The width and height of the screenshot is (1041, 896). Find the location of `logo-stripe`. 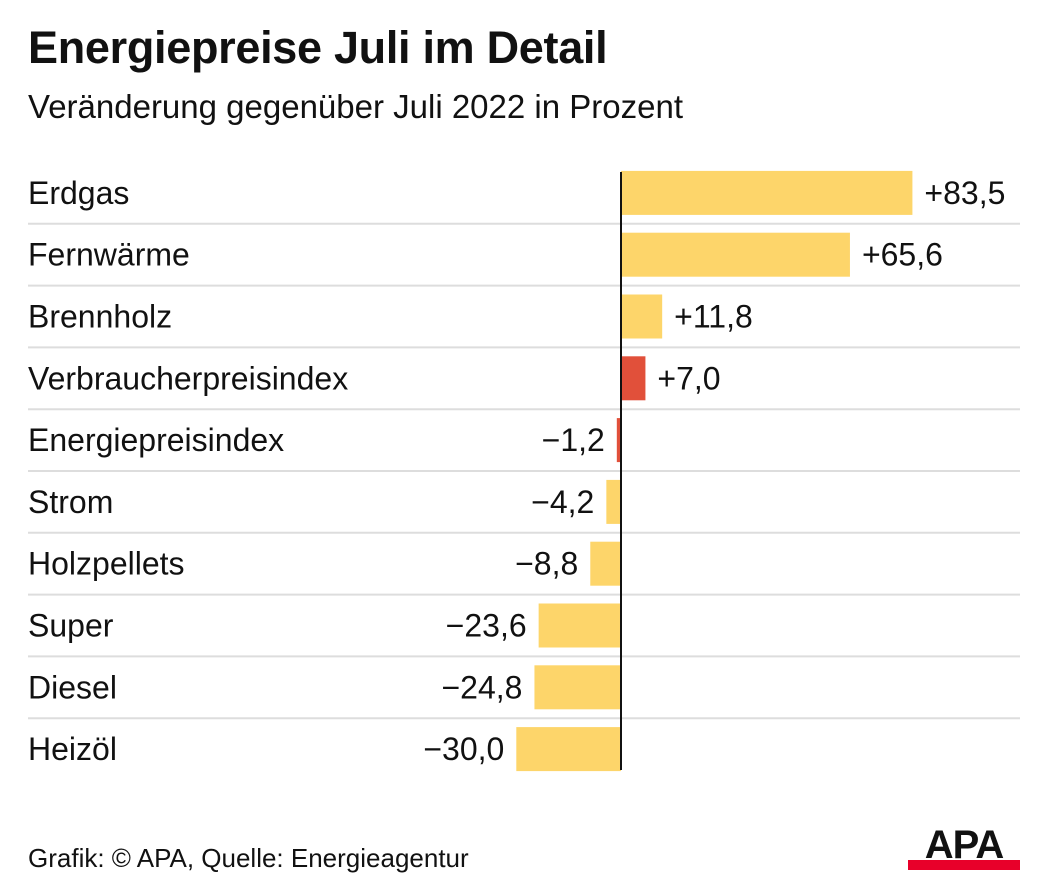

logo-stripe is located at coordinates (964, 865).